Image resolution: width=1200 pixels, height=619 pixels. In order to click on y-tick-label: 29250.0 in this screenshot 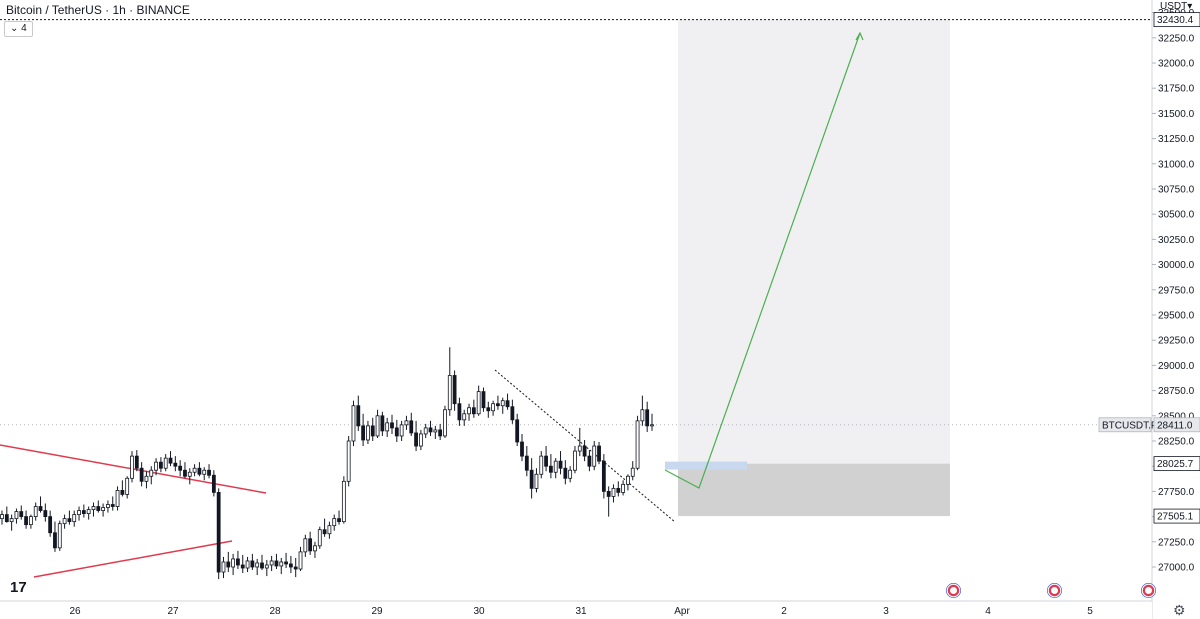, I will do `click(1176, 341)`.